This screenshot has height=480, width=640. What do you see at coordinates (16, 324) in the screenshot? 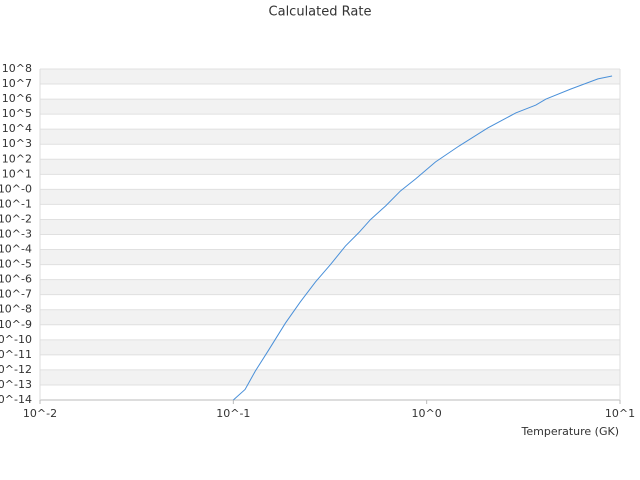
I see `y-tick-label: 10^-9` at bounding box center [16, 324].